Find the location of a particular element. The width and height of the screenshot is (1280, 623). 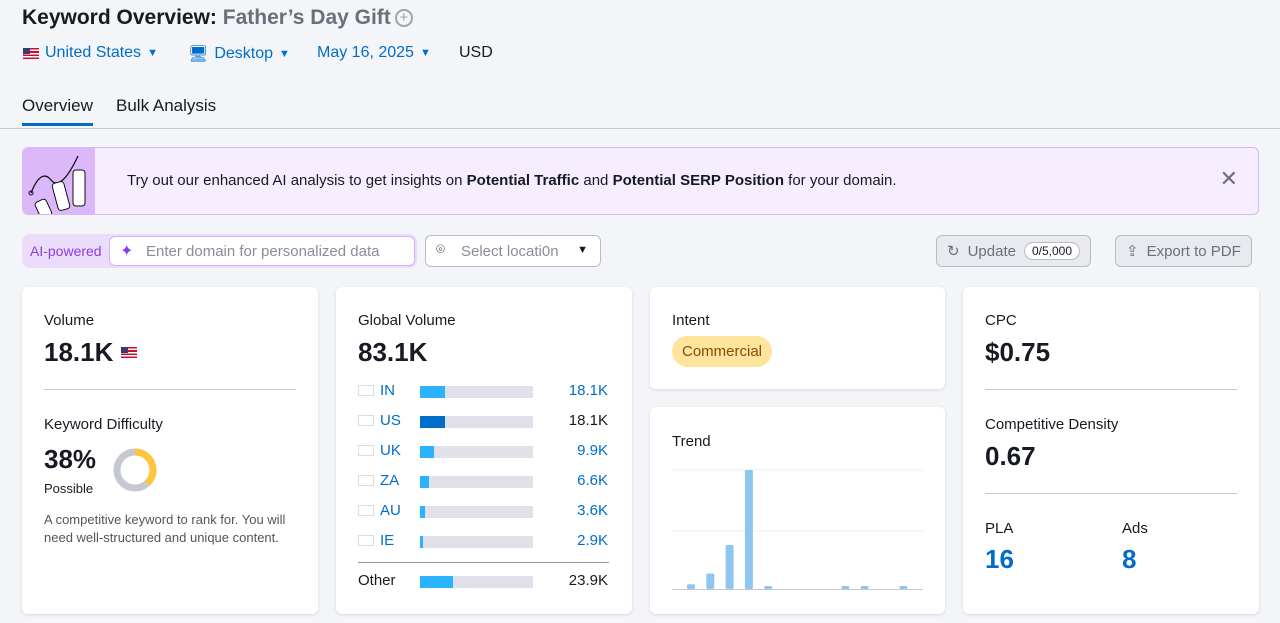

close-icon: ✕ is located at coordinates (1228, 178).